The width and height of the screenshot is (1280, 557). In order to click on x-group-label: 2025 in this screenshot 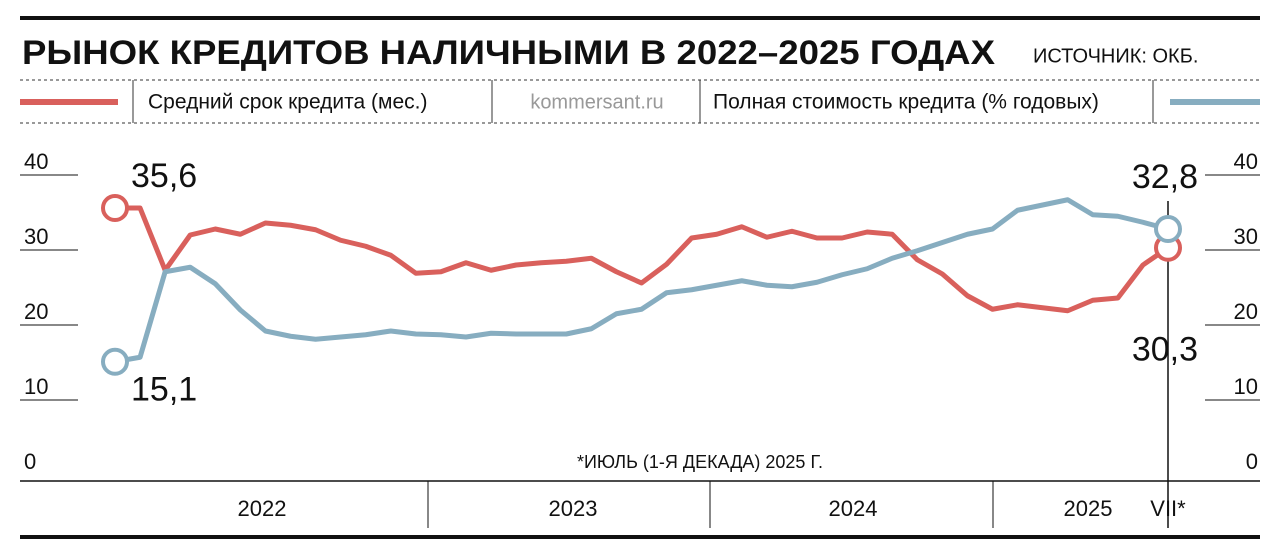, I will do `click(1088, 508)`.